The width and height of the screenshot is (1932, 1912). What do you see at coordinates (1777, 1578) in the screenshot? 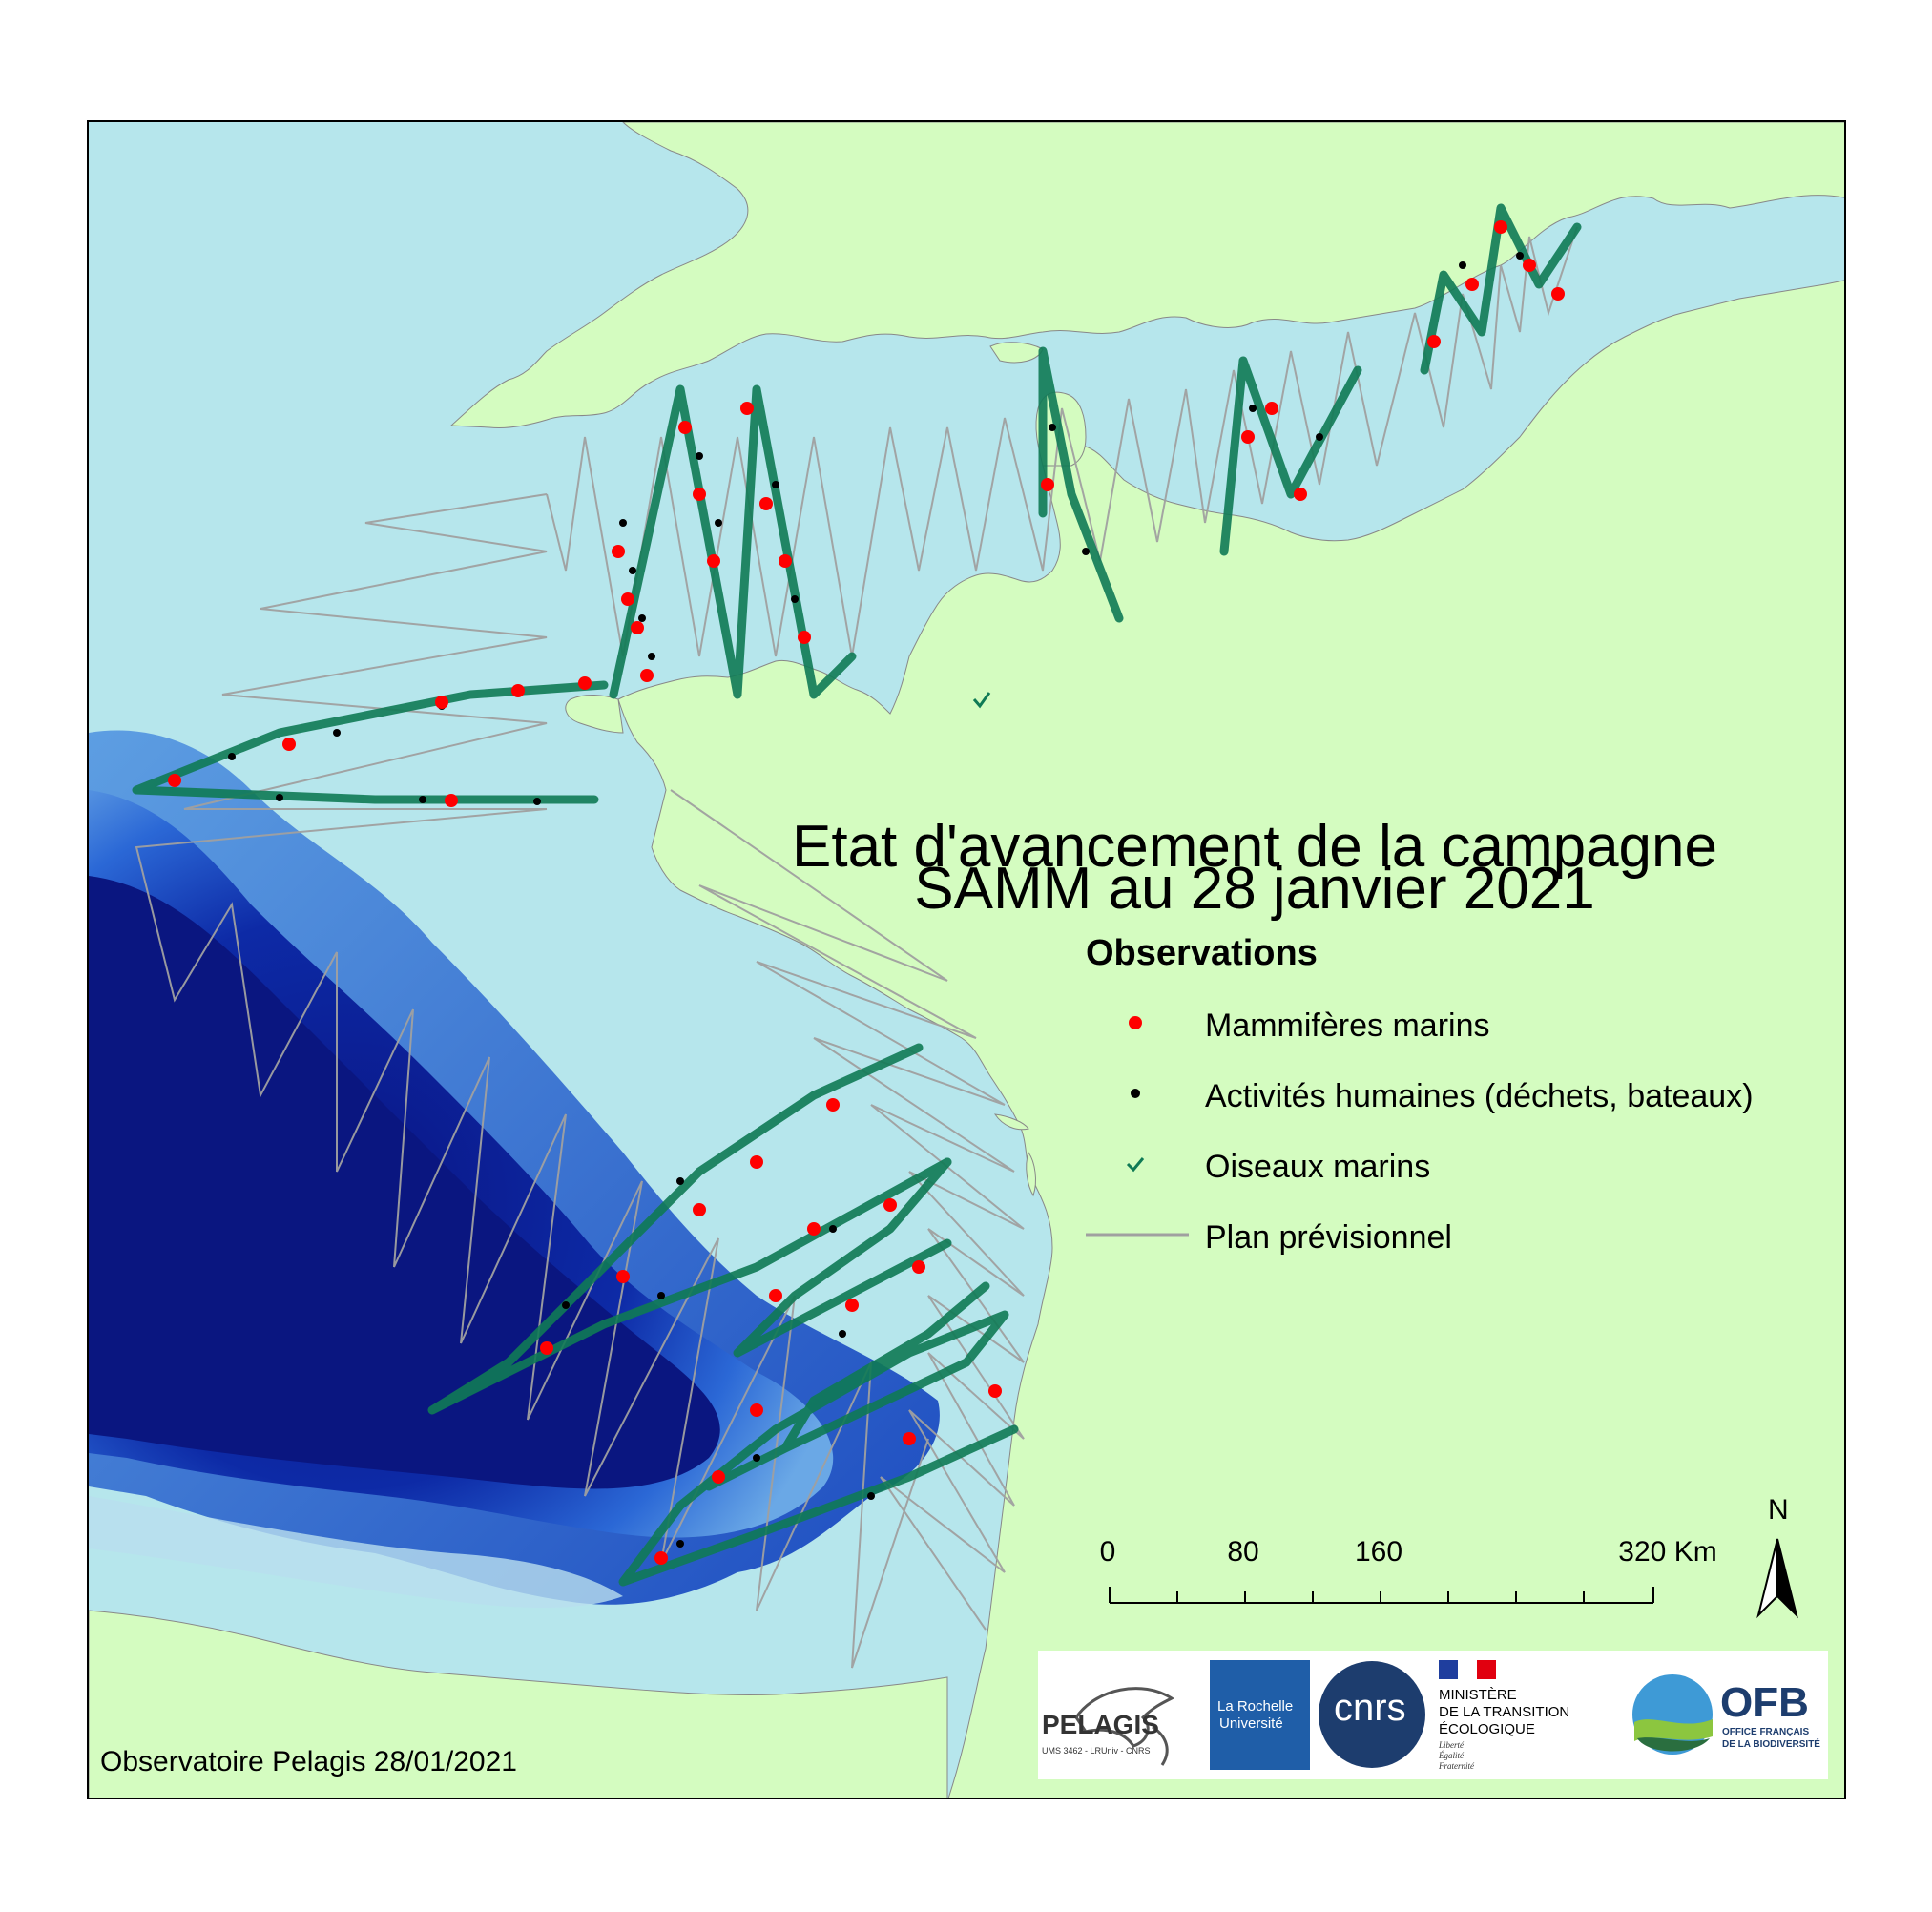
I see `north-arrow-icon` at bounding box center [1777, 1578].